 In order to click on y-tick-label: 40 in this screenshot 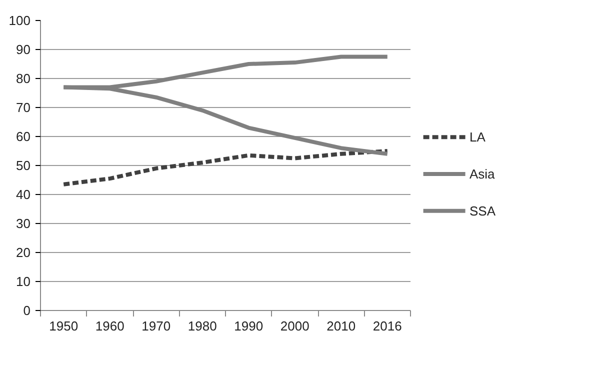, I will do `click(23, 194)`.